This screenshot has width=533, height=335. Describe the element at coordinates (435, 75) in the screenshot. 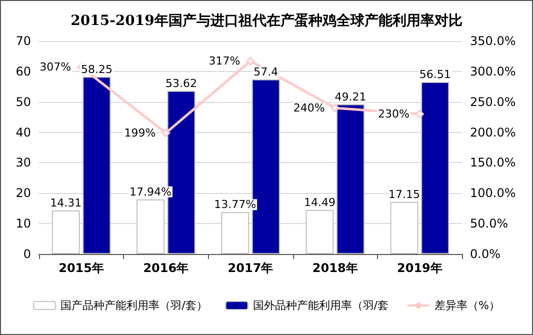

I see `data-label: 56.51` at that location.